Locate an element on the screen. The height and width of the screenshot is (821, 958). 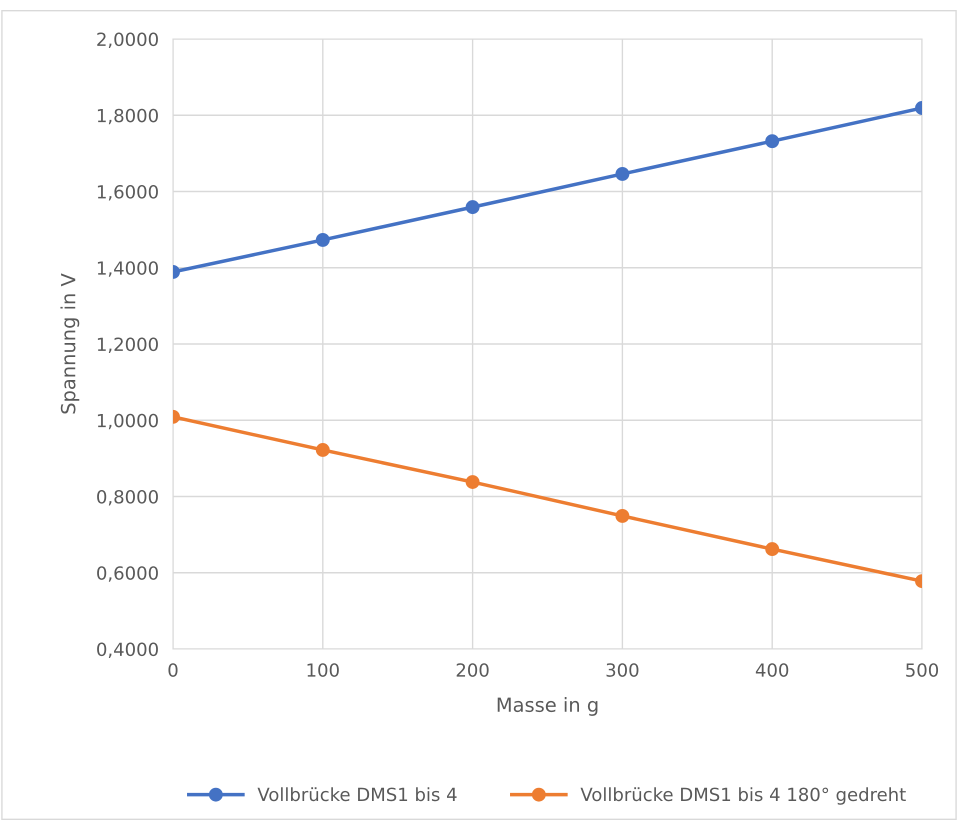
x-tick-label: 0 is located at coordinates (173, 670).